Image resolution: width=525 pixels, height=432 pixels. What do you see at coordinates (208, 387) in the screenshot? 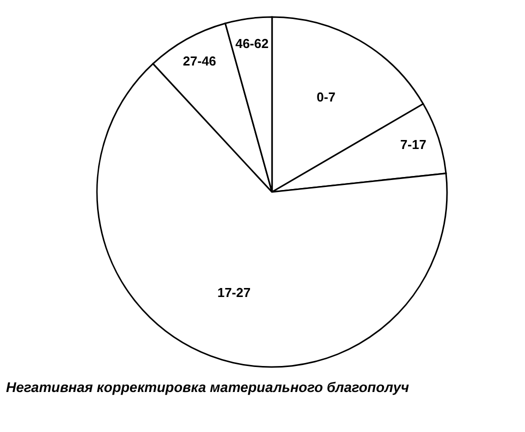
I see `text: Негативная корректировка материального благополуч` at bounding box center [208, 387].